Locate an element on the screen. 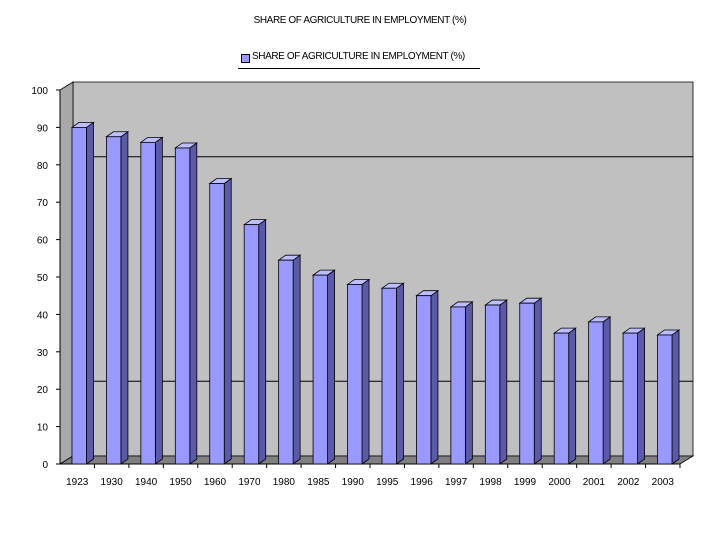 This screenshot has height=540, width=720. x-tick-label: 1960 is located at coordinates (215, 482).